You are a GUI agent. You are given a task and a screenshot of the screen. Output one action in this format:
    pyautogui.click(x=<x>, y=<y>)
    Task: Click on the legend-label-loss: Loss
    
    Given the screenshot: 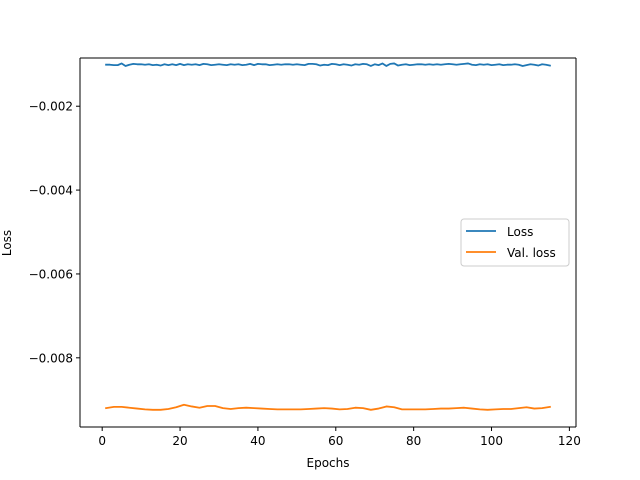 What is the action you would take?
    pyautogui.click(x=520, y=232)
    